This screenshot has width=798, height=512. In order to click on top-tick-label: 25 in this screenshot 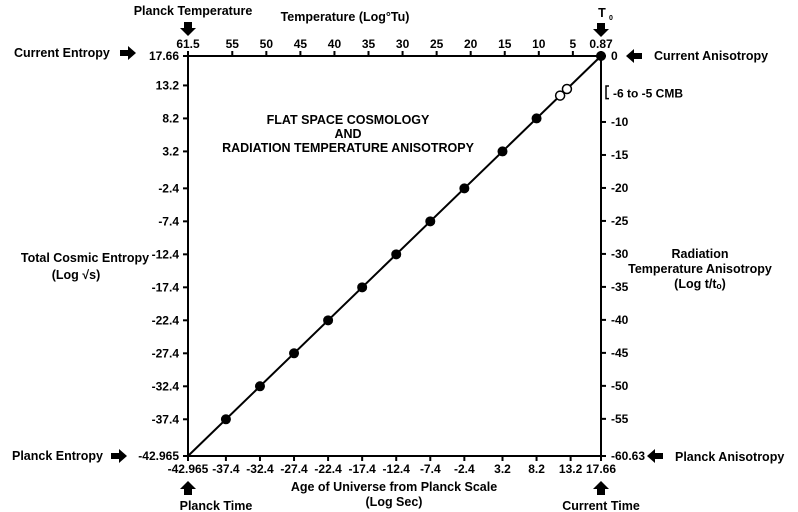, I will do `click(437, 44)`.